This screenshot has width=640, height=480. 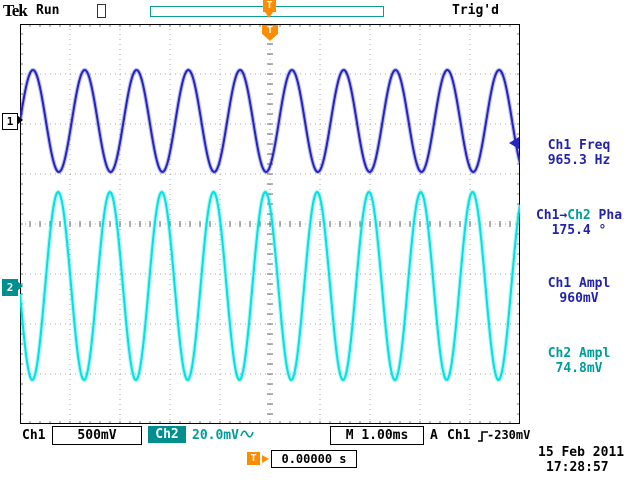 I want to click on trigger-delay-marker: T, so click(x=253, y=458).